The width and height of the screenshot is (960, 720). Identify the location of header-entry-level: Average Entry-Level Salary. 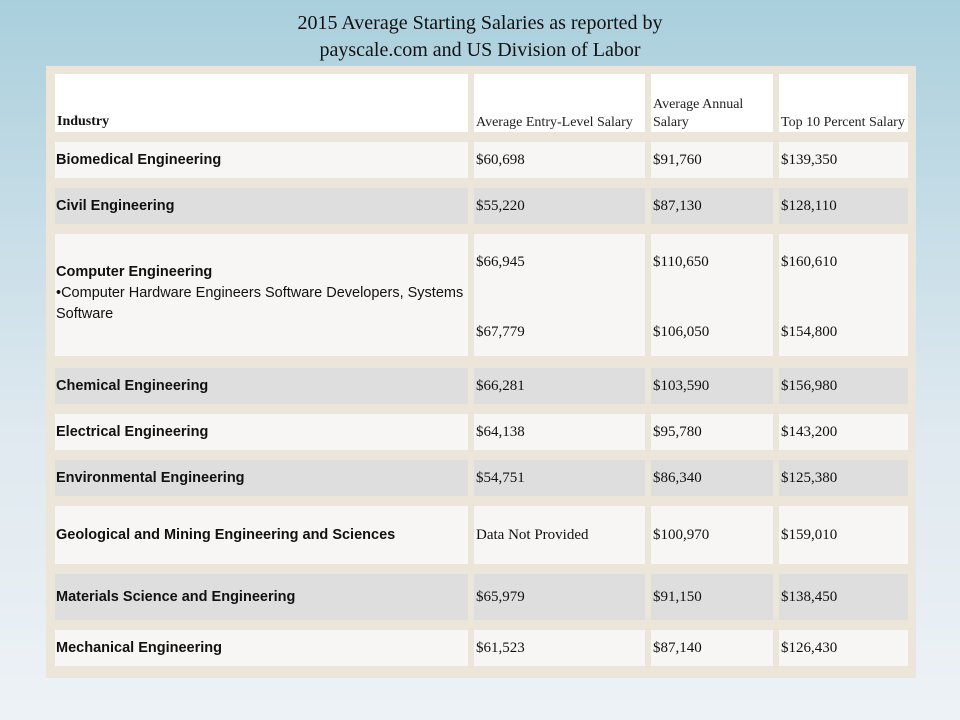
(559, 103).